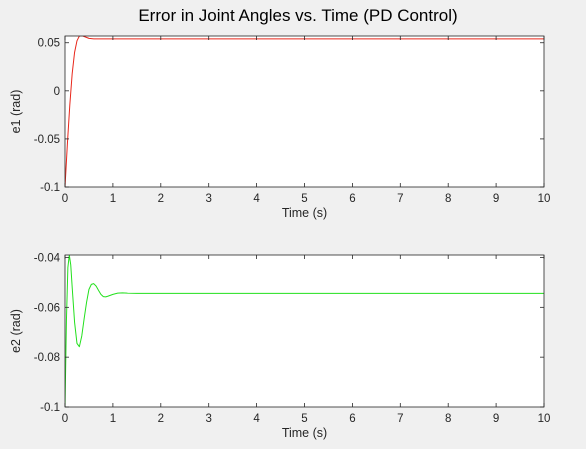 The width and height of the screenshot is (586, 449). What do you see at coordinates (57, 92) in the screenshot?
I see `y-tick-label: 0` at bounding box center [57, 92].